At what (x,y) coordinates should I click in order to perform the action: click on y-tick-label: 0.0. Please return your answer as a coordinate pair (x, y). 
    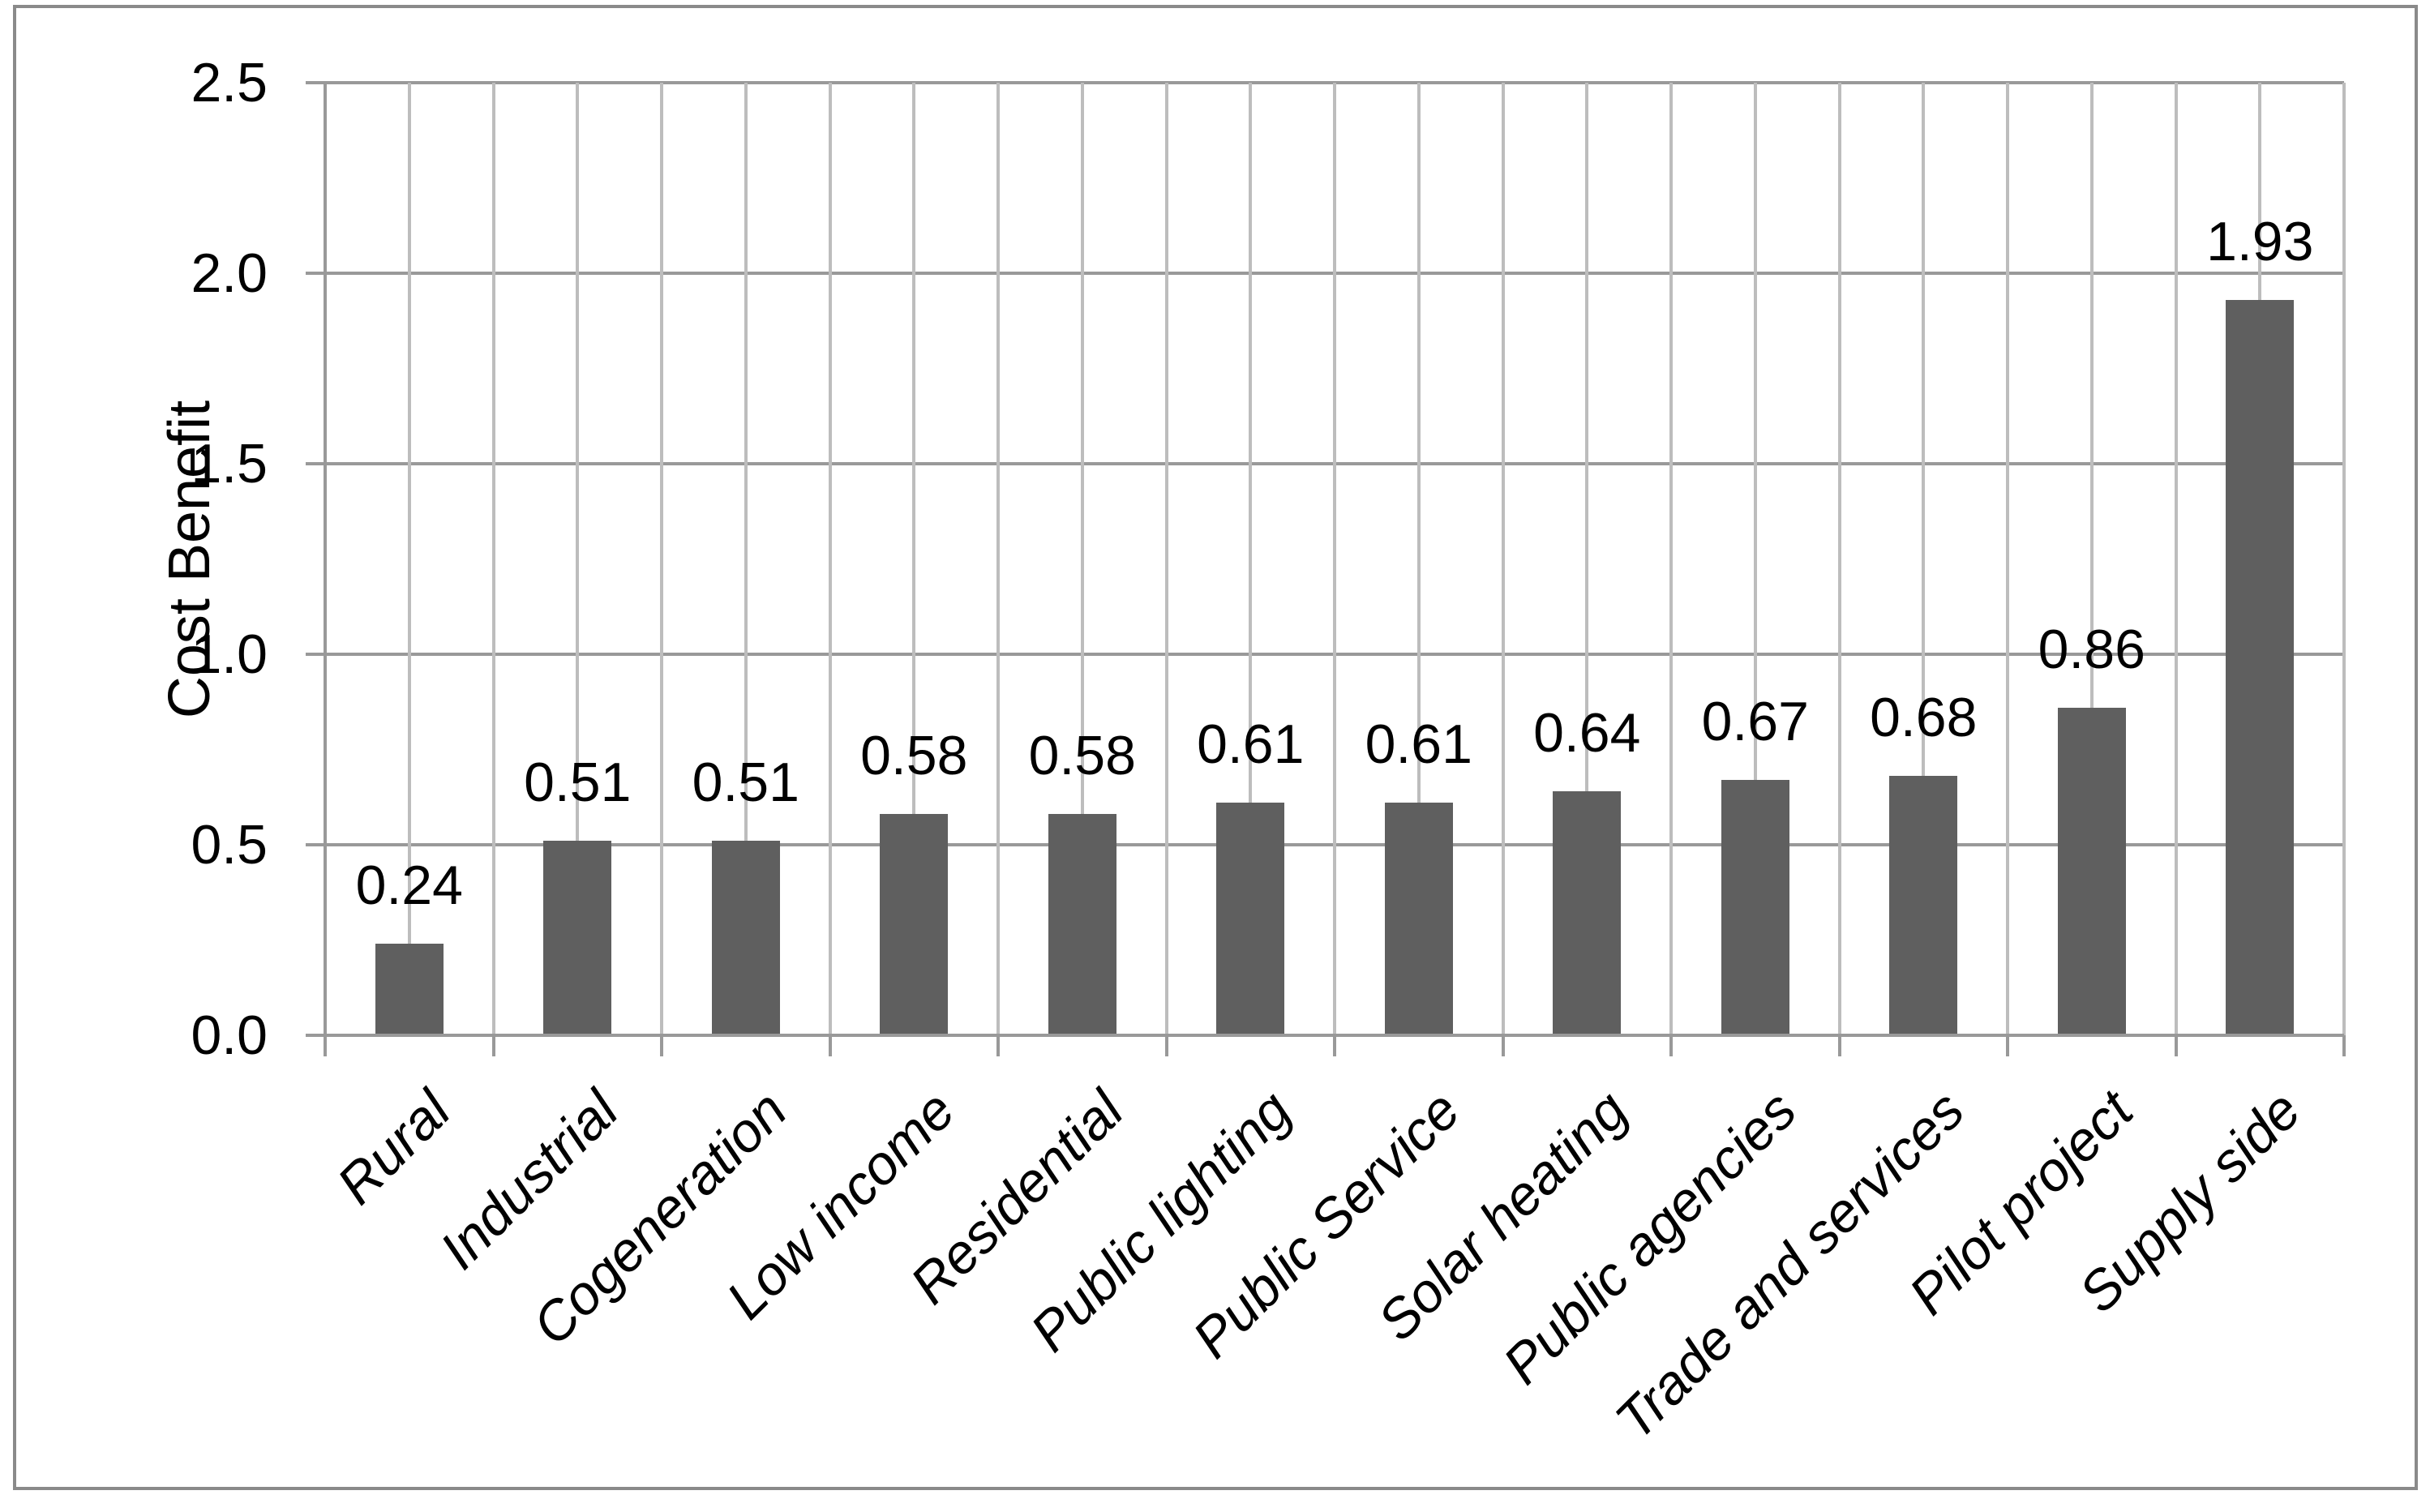
    Looking at the image, I should click on (230, 1035).